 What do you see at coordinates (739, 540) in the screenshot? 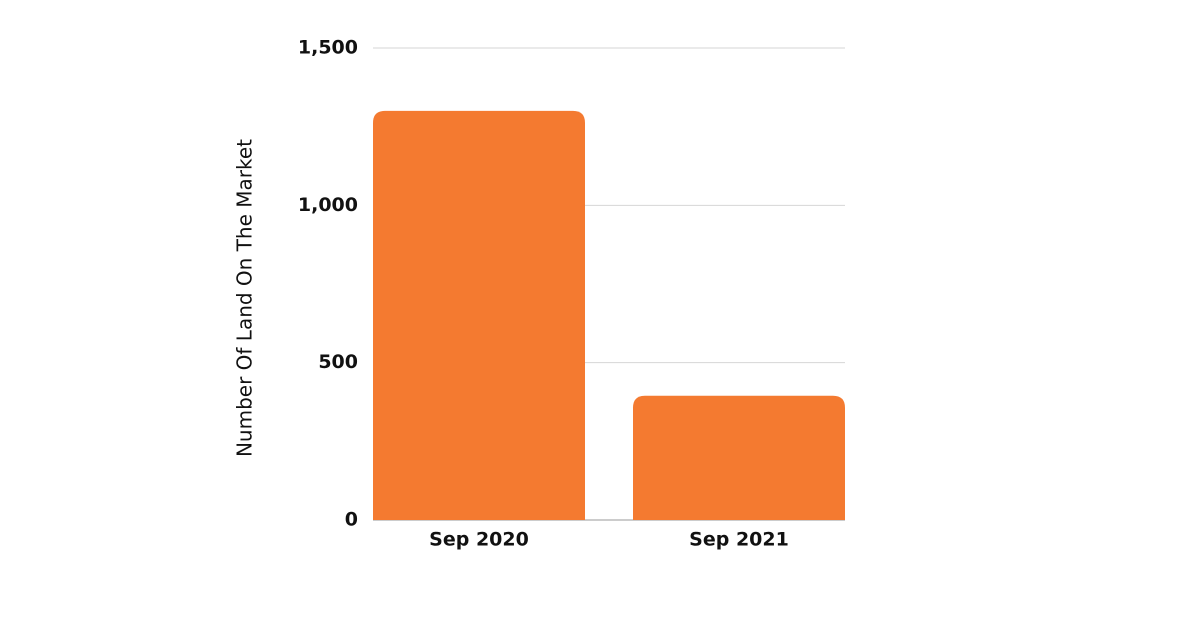
I see `x-tick-label: Sep 2021` at bounding box center [739, 540].